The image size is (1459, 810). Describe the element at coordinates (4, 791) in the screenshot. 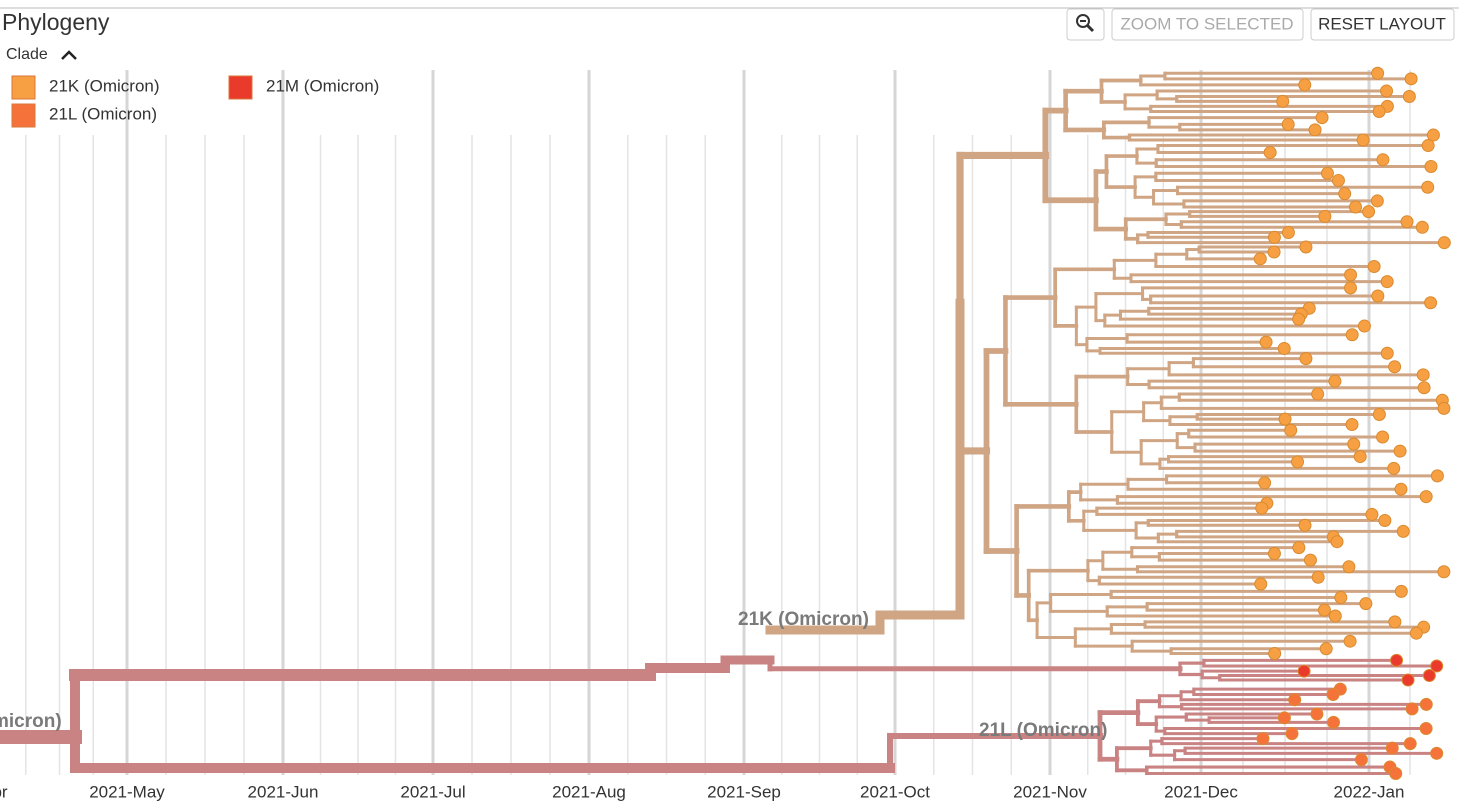

I see `x-axis-label: pr` at that location.